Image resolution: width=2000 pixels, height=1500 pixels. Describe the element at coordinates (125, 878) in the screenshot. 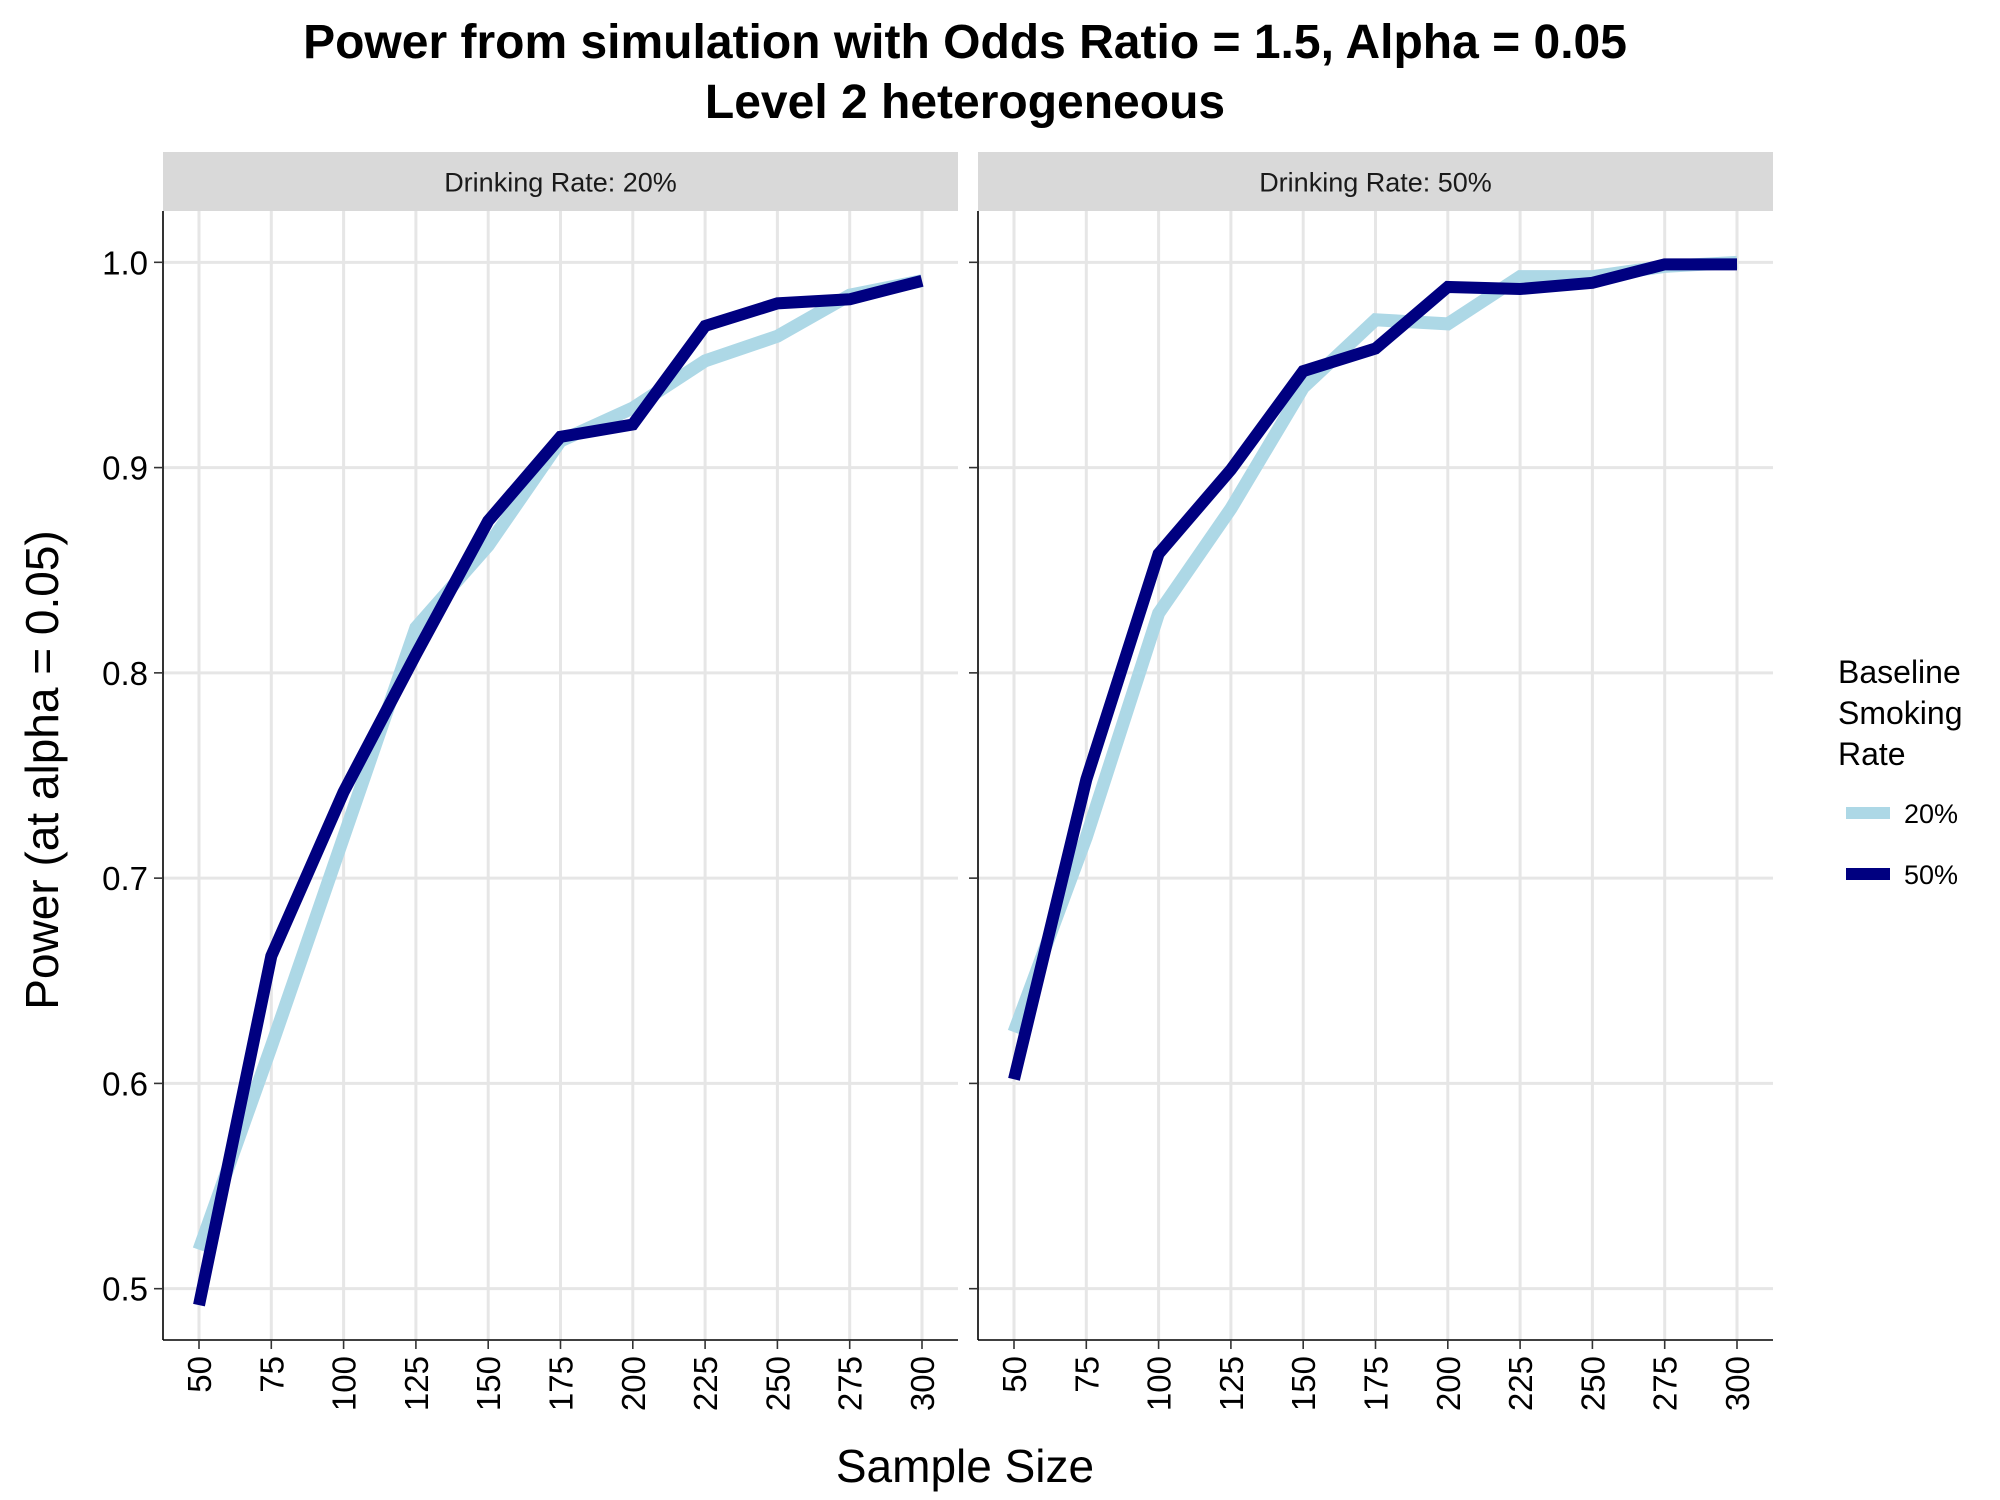

I see `y-tick-label: 0.7` at that location.